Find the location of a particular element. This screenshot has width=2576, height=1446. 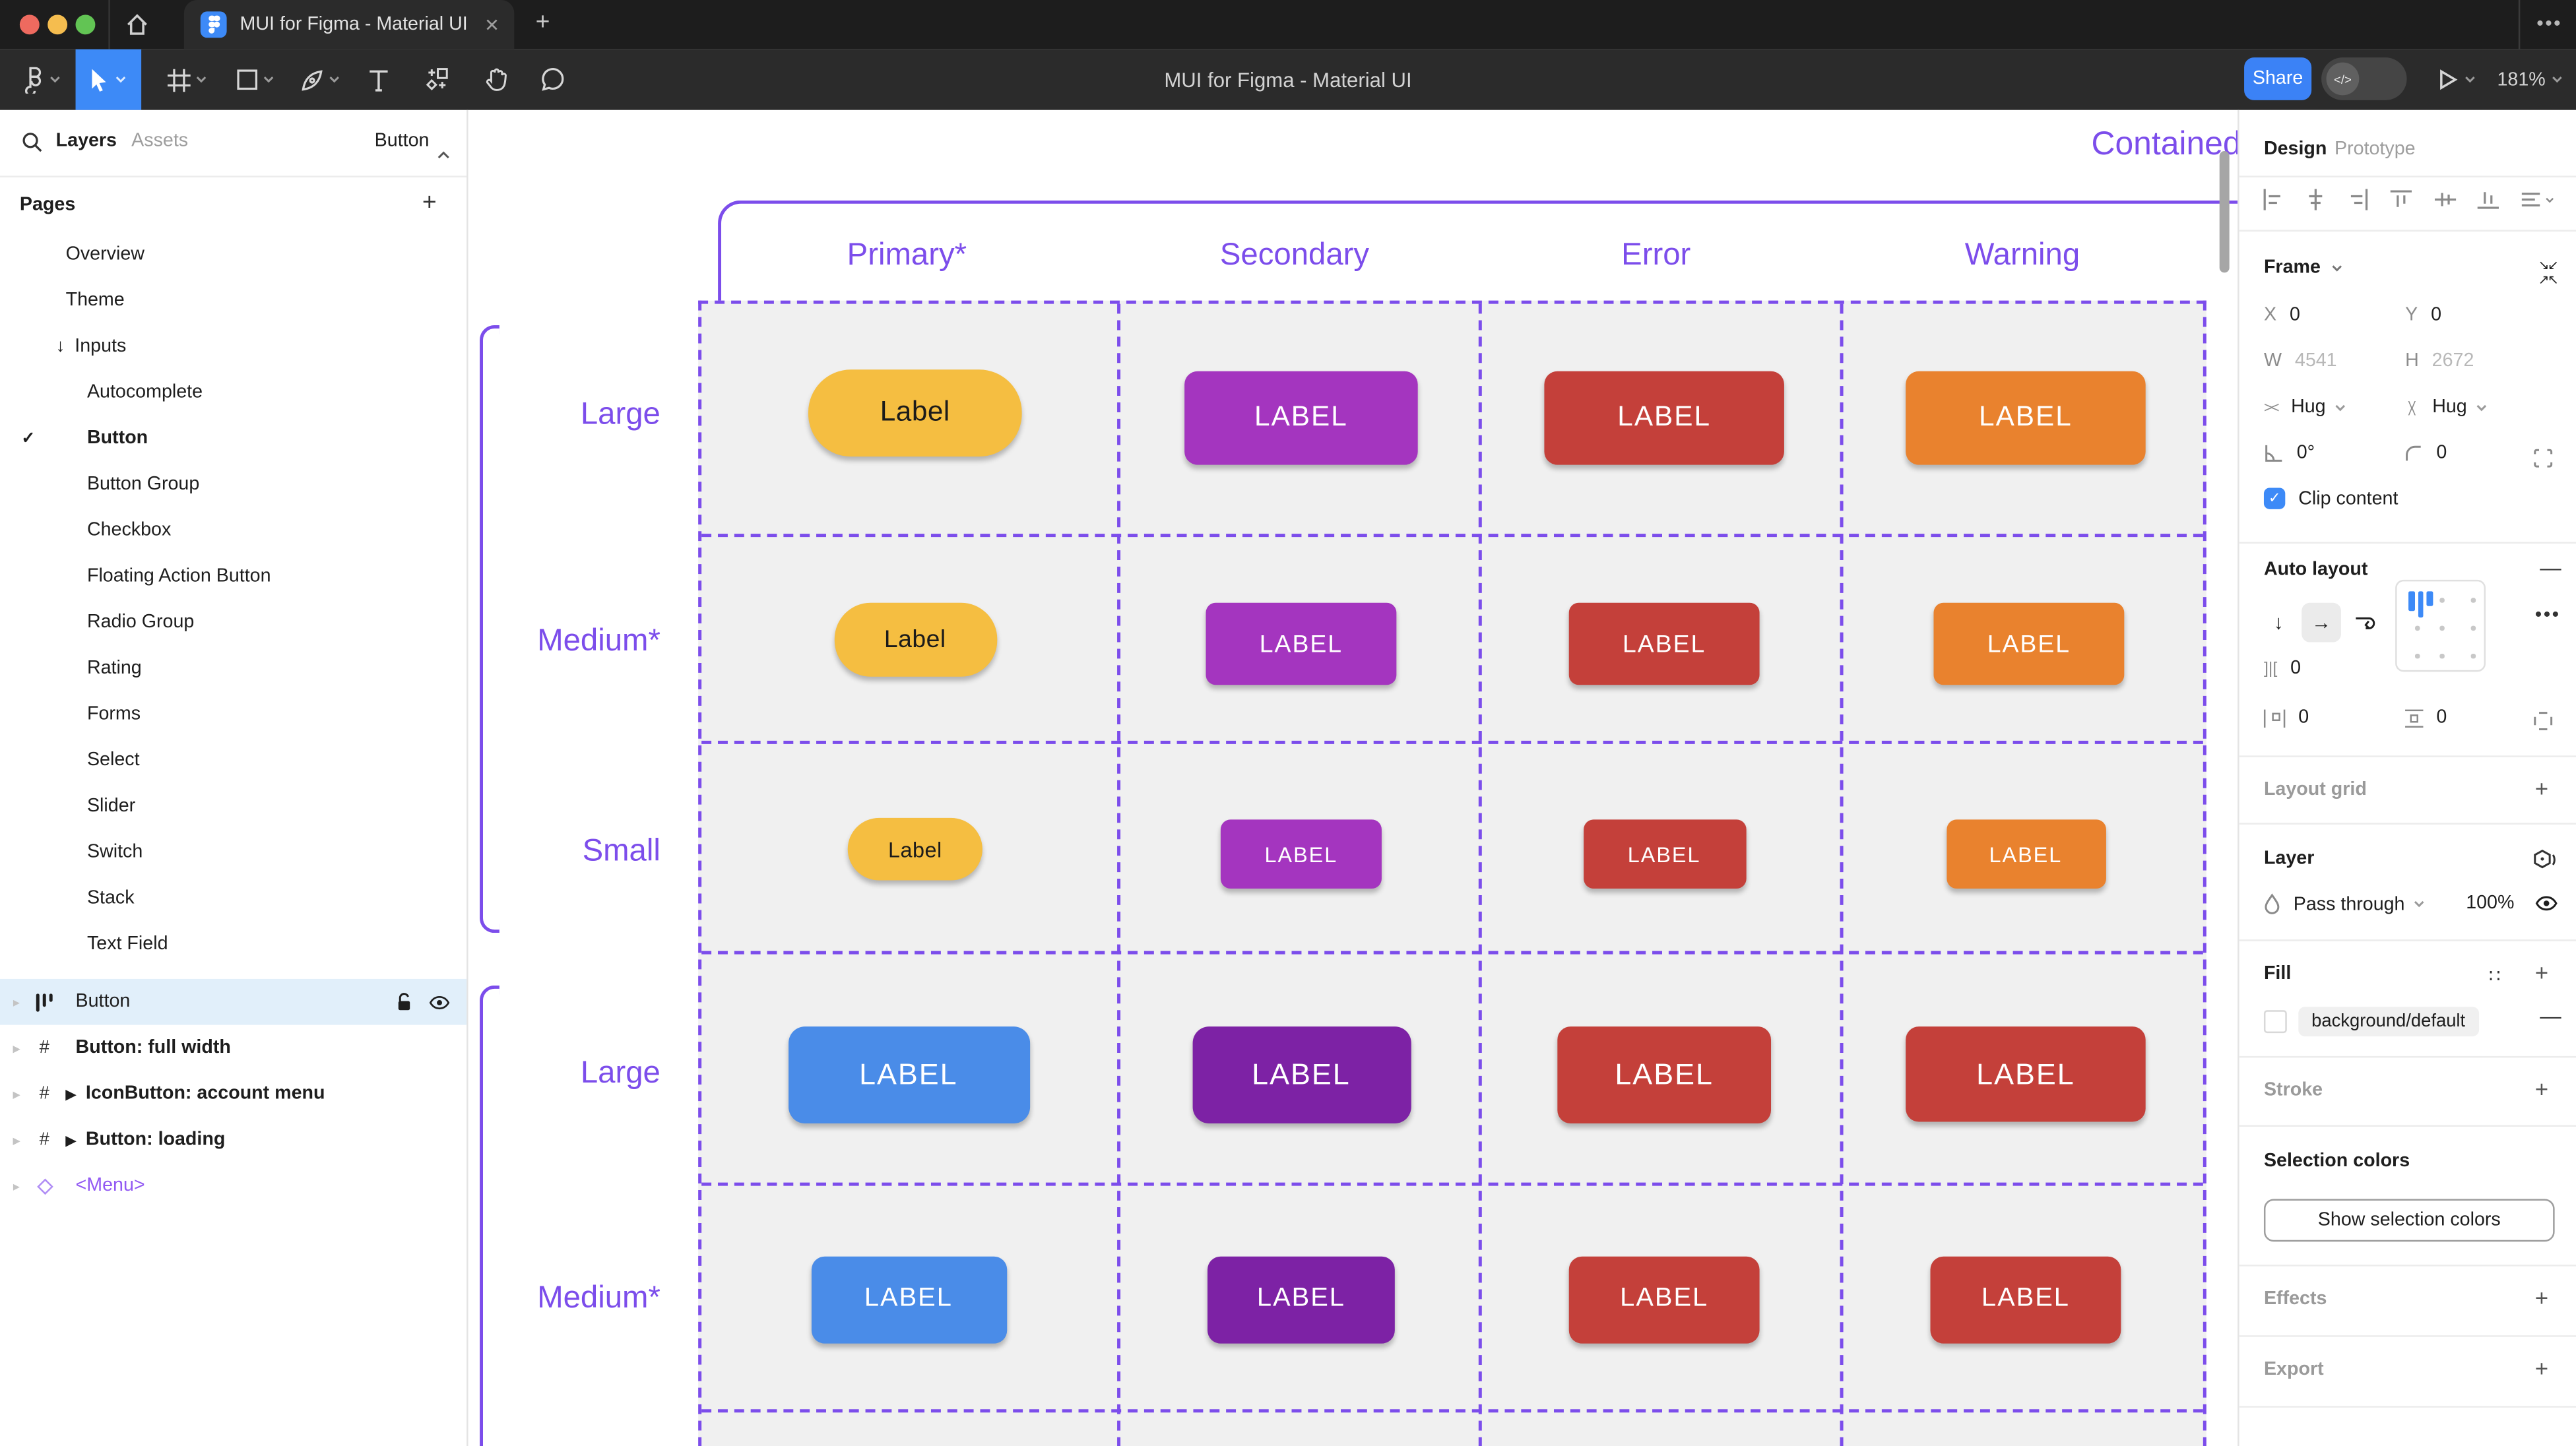

vertical-resizing-select: >< Hug is located at coordinates (2445, 407).